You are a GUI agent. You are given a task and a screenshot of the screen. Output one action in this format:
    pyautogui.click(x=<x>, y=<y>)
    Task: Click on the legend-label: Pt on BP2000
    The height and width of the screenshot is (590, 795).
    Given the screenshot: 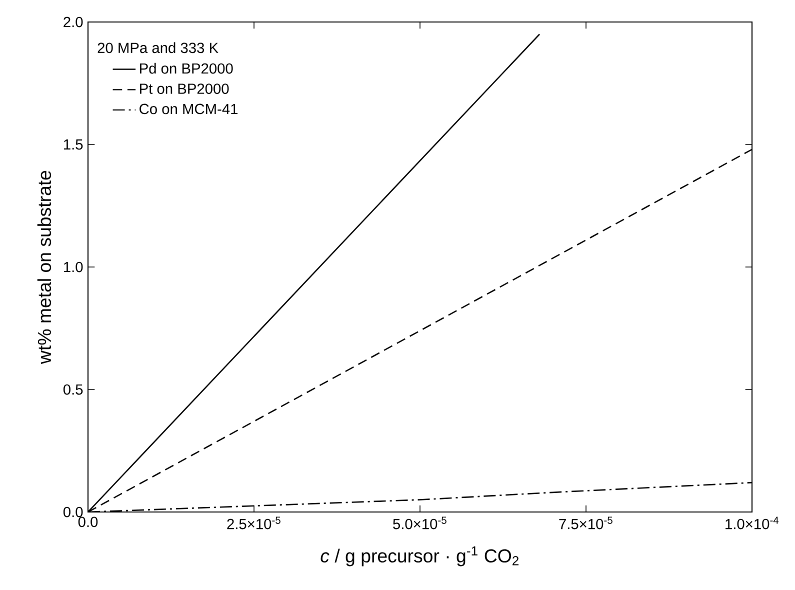 What is the action you would take?
    pyautogui.click(x=184, y=89)
    